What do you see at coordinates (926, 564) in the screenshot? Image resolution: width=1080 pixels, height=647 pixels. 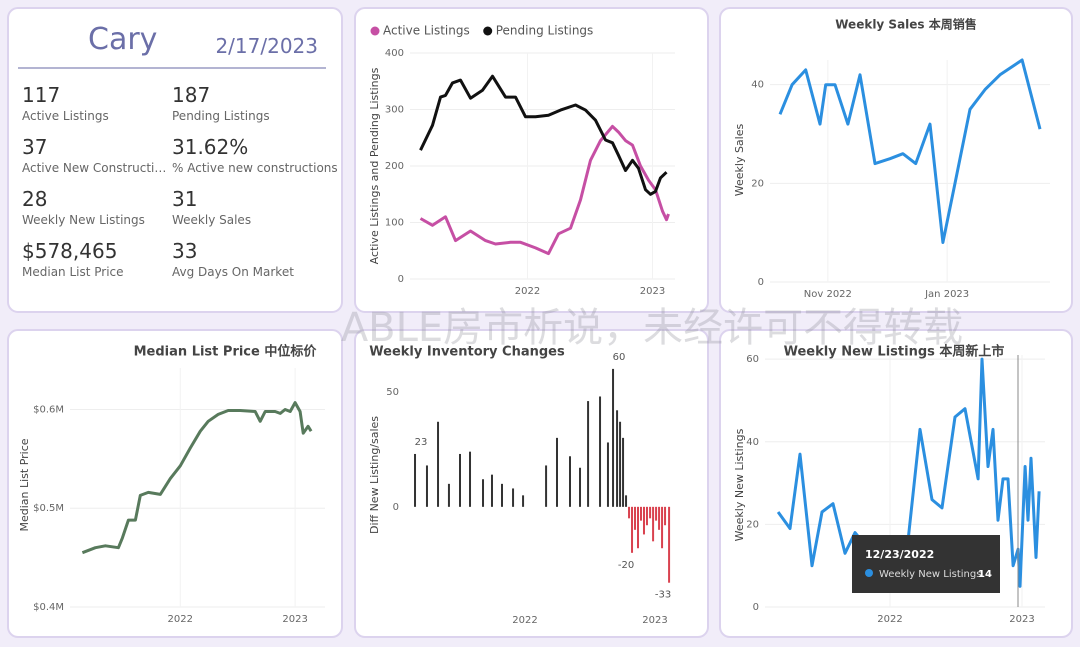 I see `tooltip` at bounding box center [926, 564].